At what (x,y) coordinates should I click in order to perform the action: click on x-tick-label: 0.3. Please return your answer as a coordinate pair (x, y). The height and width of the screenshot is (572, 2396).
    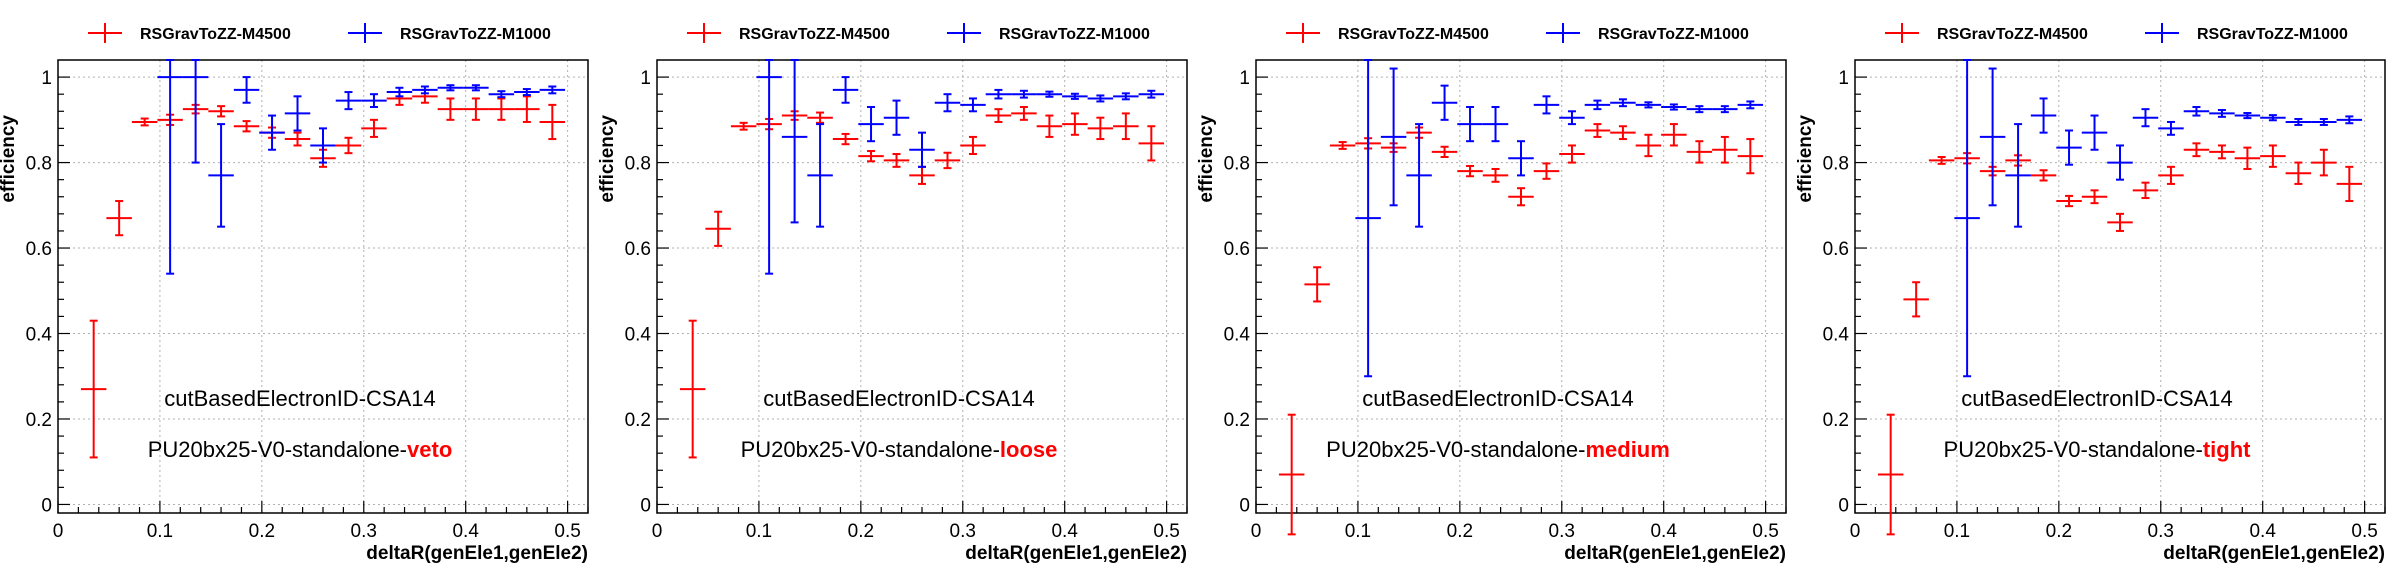
    Looking at the image, I should click on (364, 531).